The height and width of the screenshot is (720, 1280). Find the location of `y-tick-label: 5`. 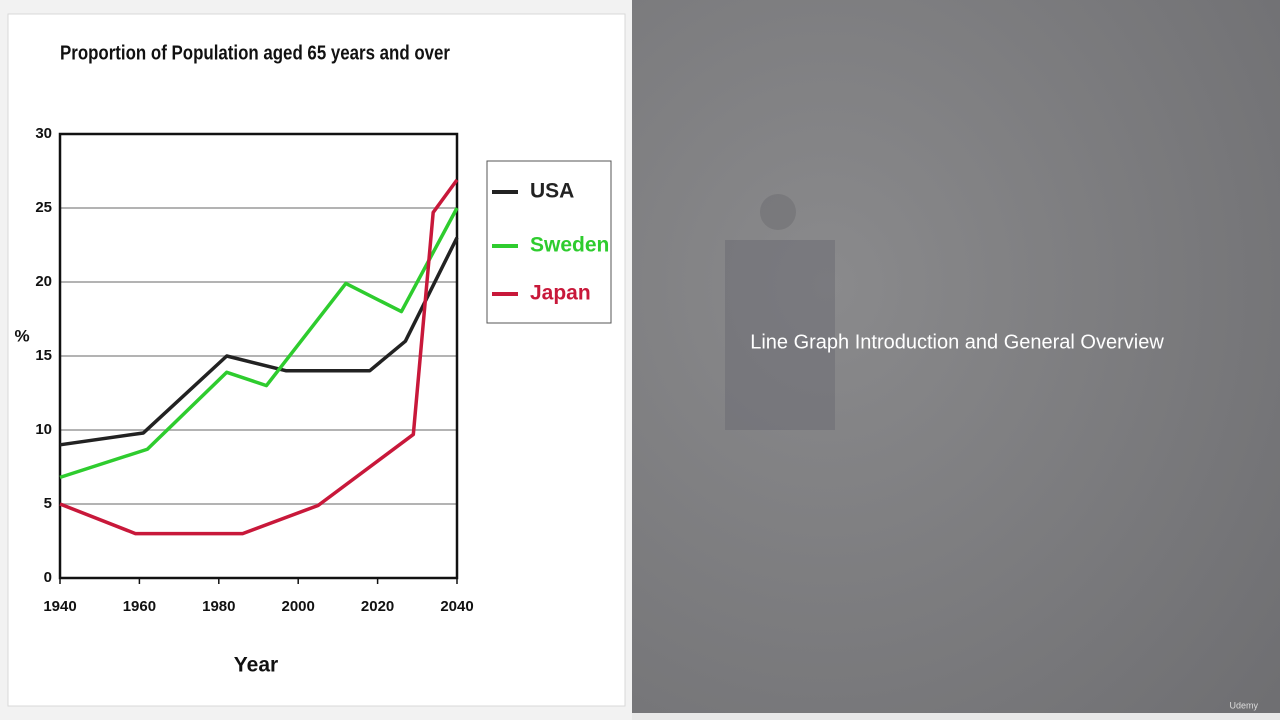

y-tick-label: 5 is located at coordinates (48, 503).